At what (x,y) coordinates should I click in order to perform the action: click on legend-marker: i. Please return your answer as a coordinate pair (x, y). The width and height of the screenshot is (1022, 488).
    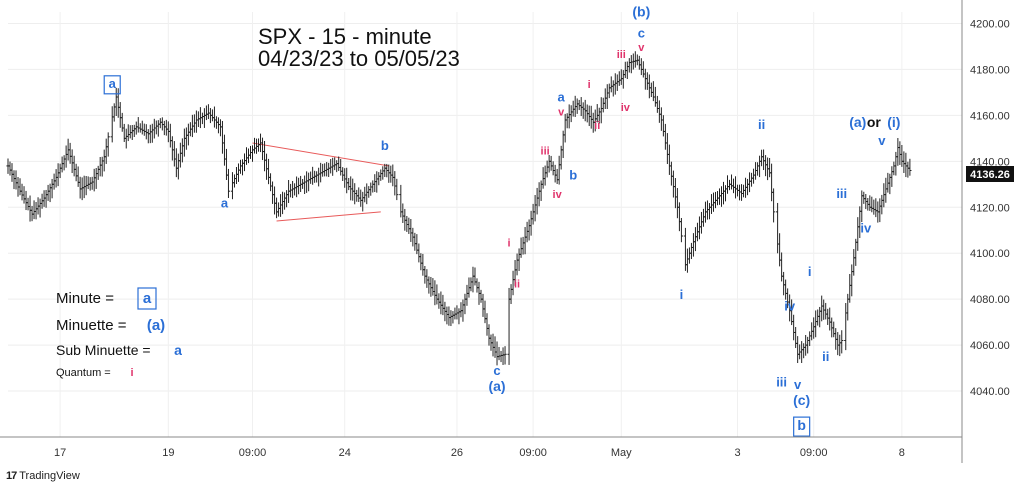
    Looking at the image, I should click on (131, 373).